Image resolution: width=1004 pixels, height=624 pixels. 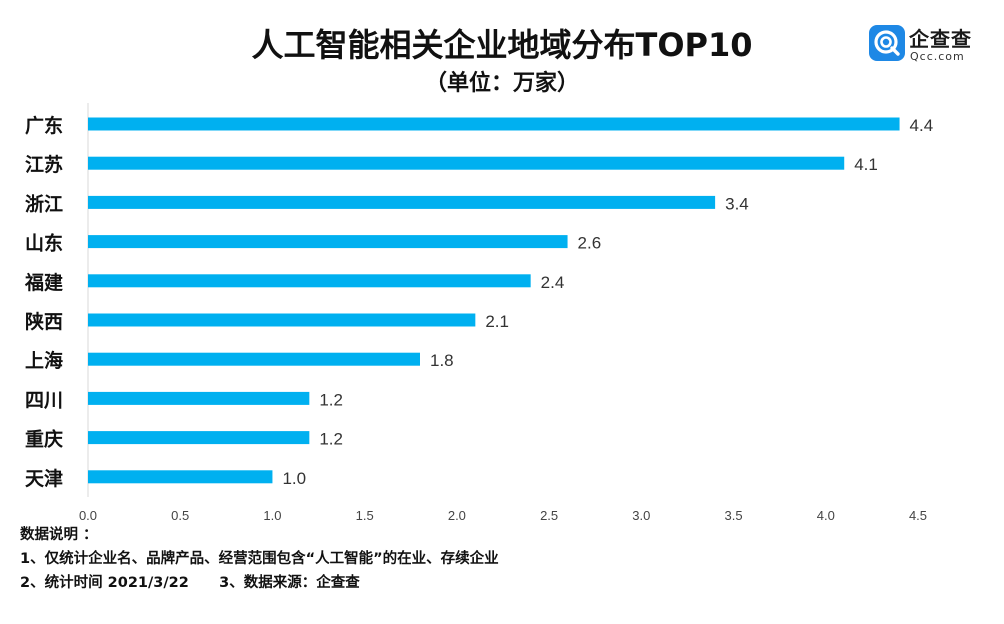 I want to click on x-tick-label: 2.0, so click(x=457, y=515).